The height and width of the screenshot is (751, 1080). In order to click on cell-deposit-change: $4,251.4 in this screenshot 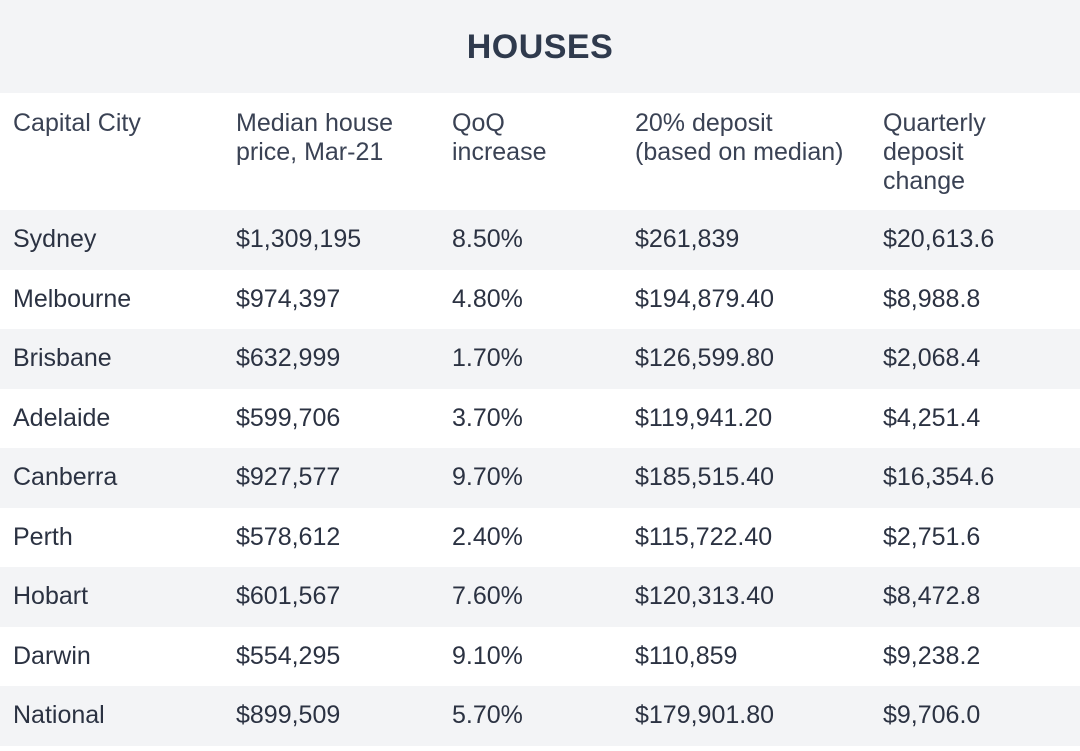, I will do `click(932, 417)`.